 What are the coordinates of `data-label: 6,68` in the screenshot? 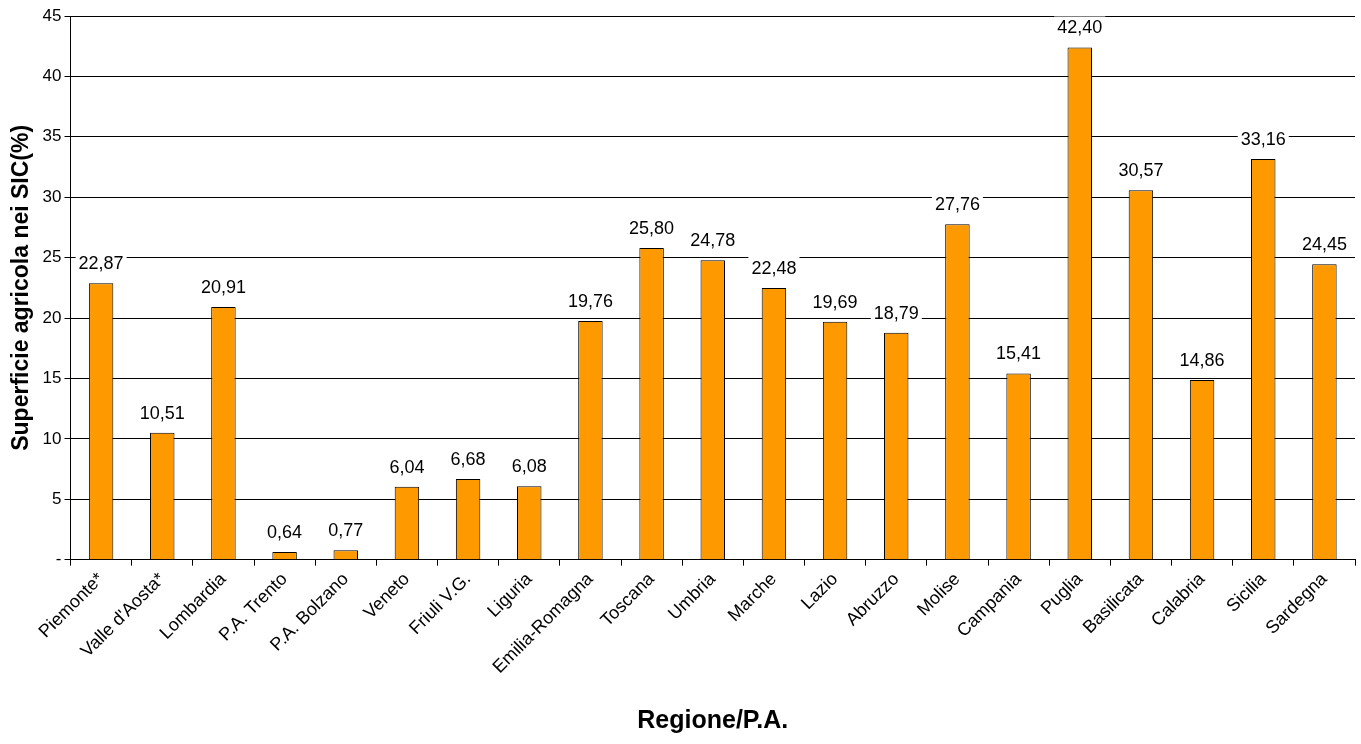 It's located at (468, 458).